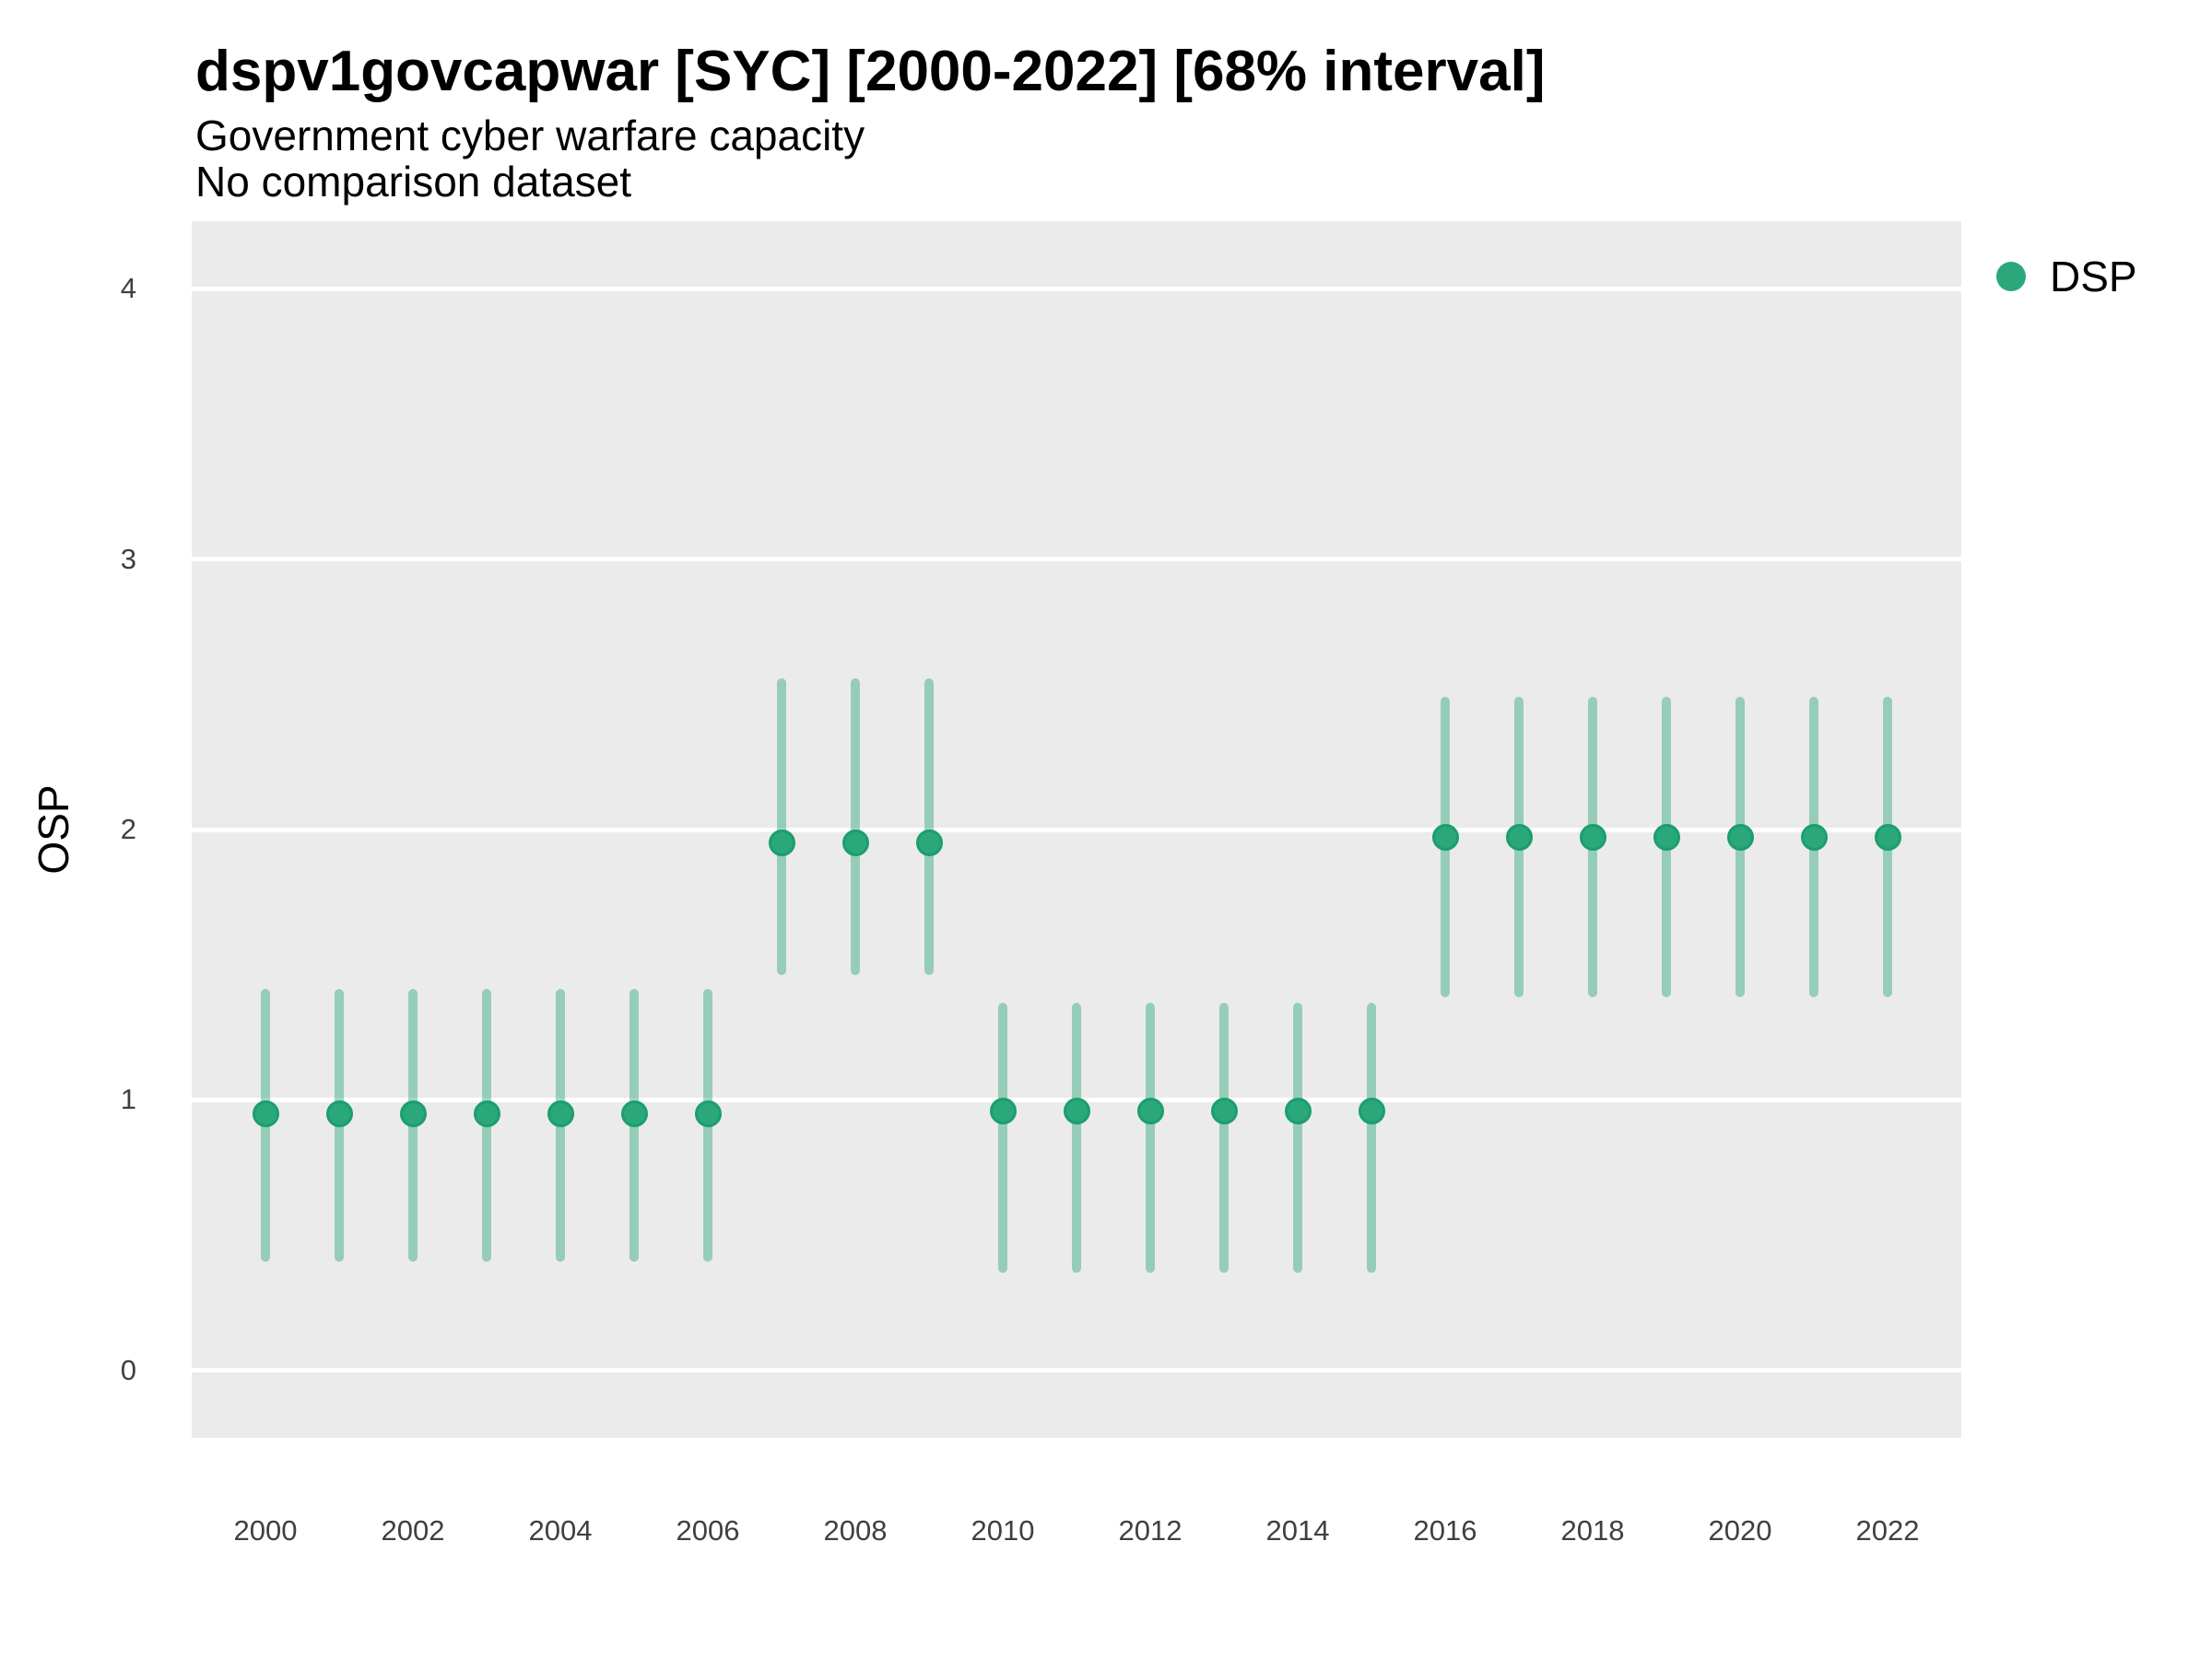 Image resolution: width=2212 pixels, height=1659 pixels. What do you see at coordinates (2093, 276) in the screenshot?
I see `legend-label: DSP` at bounding box center [2093, 276].